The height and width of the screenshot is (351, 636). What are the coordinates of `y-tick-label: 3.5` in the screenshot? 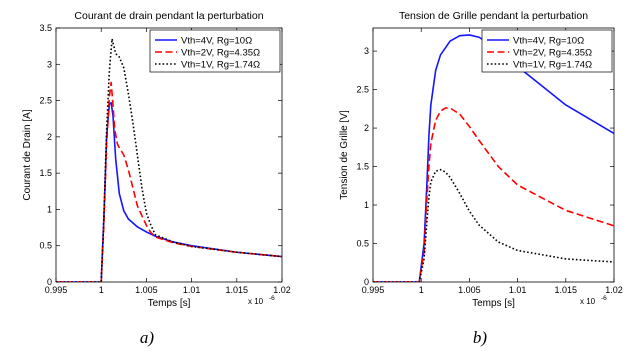 It's located at (45, 28).